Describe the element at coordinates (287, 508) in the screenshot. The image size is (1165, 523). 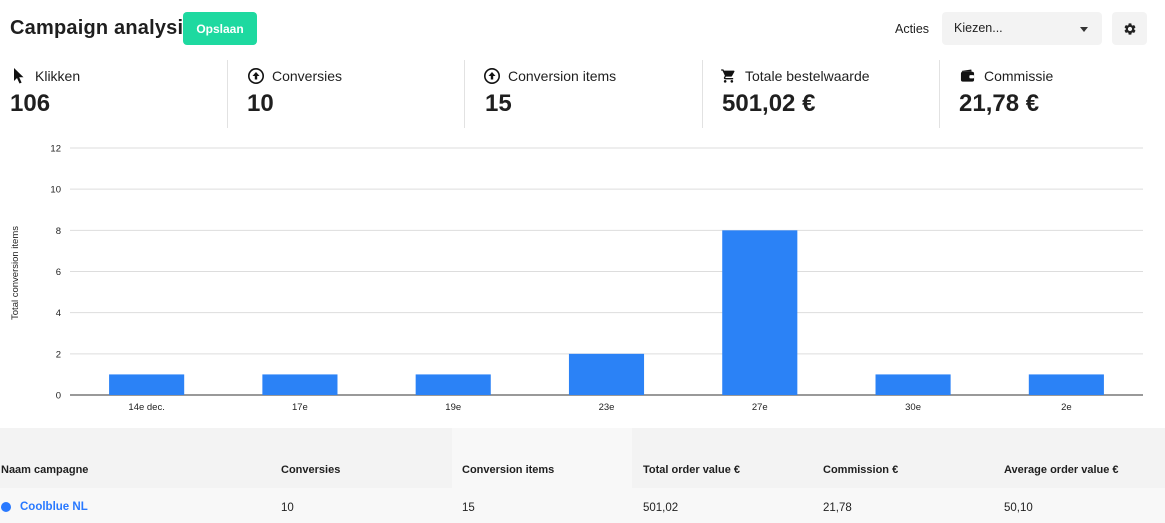
I see `cell-conversions: 10` at that location.